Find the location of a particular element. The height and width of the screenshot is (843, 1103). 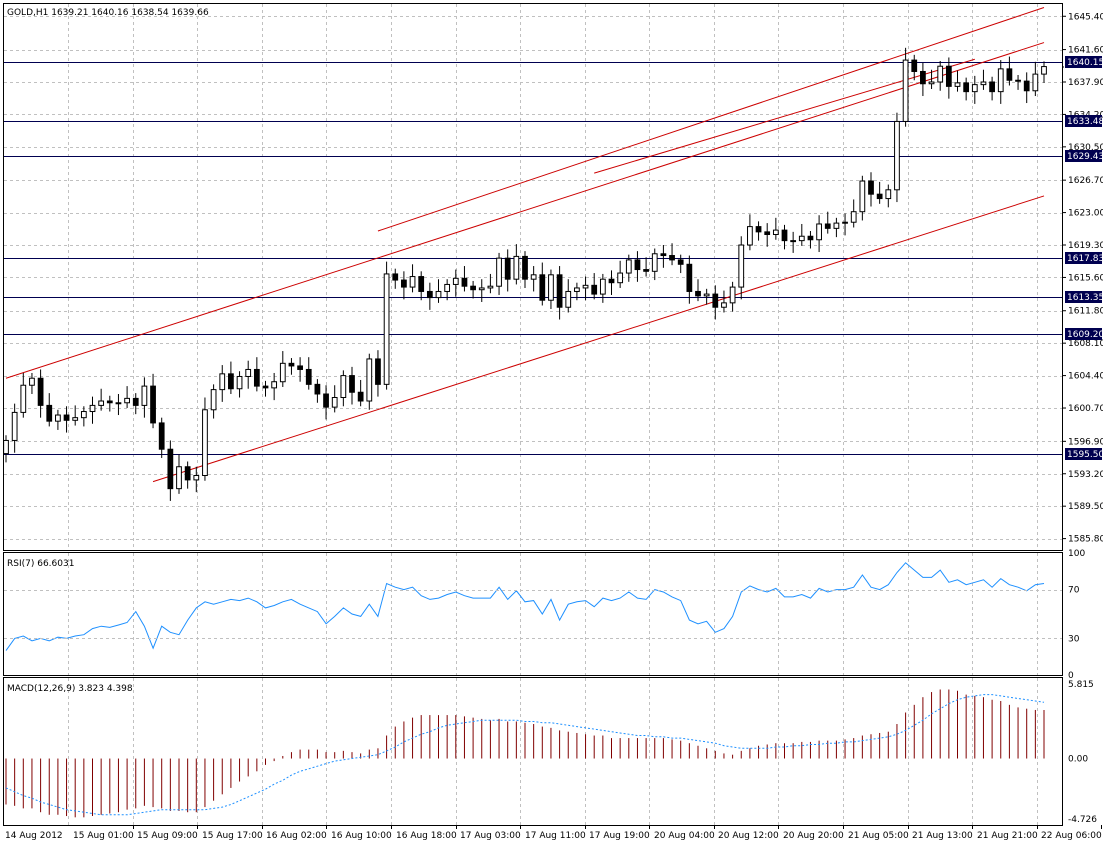

price-tick-label: 1637.90 is located at coordinates (1085, 83).